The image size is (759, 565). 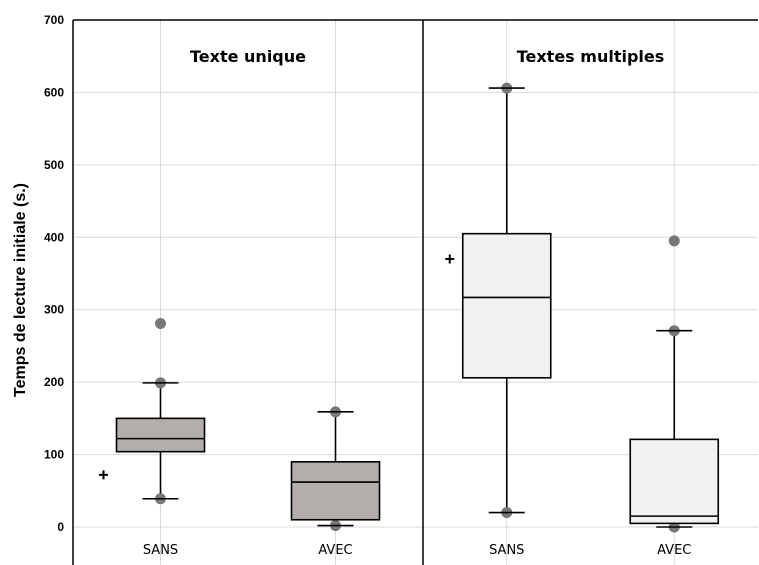 What do you see at coordinates (54, 273) in the screenshot?
I see `y-axis-ticks: 0 100 200 300 400 500 600 700` at bounding box center [54, 273].